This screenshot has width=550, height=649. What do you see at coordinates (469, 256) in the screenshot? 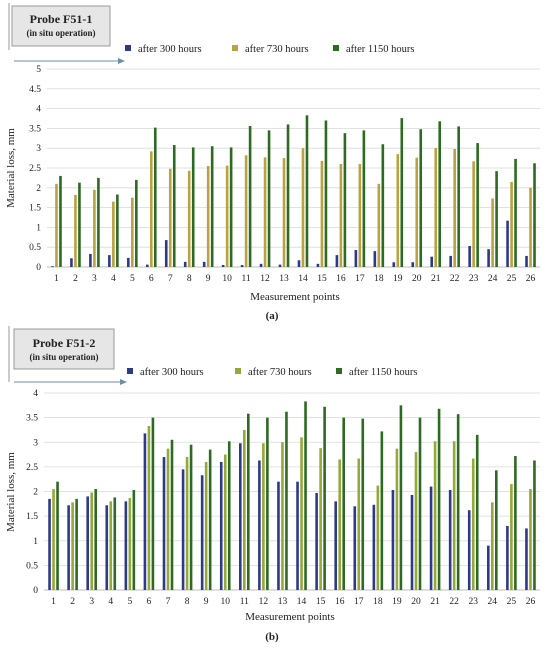
I see `bar-a-300-pt23` at bounding box center [469, 256].